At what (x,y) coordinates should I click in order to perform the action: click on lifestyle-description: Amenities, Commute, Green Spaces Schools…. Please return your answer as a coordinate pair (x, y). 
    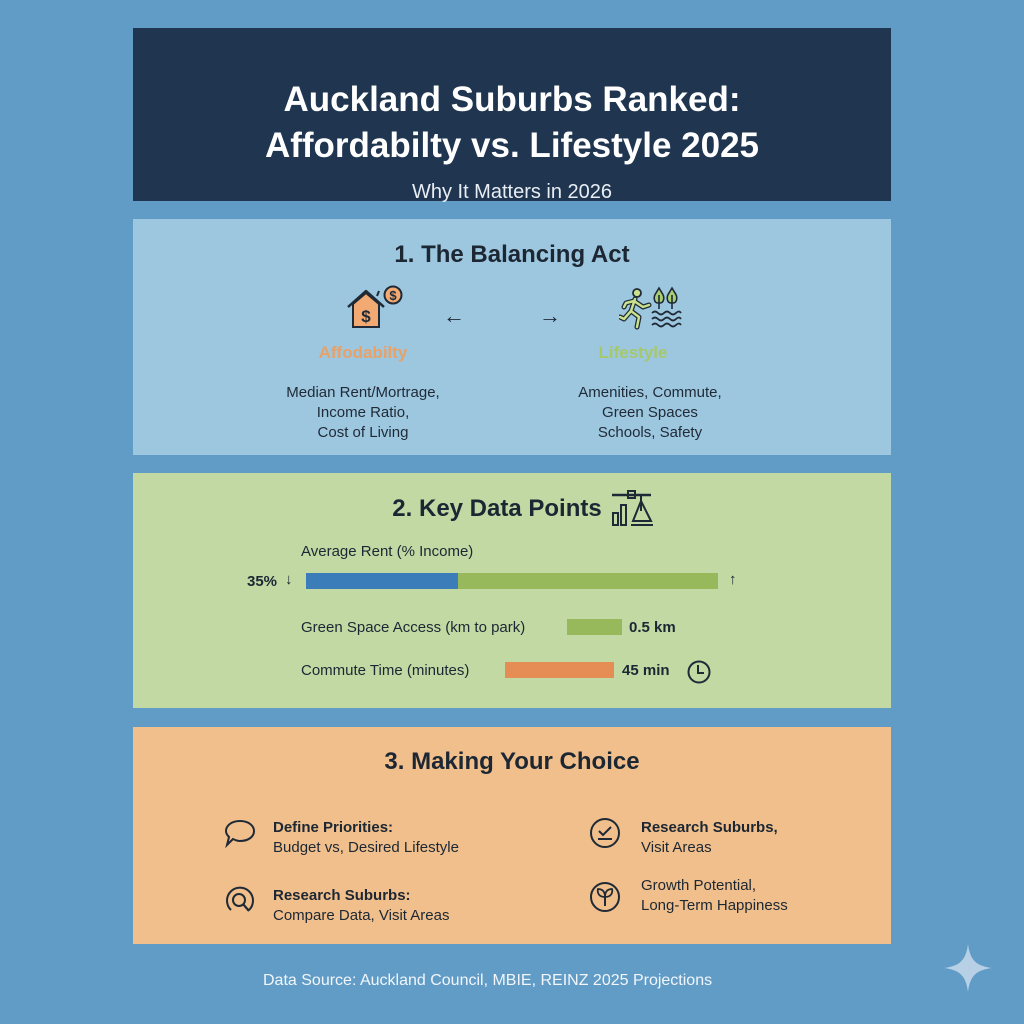
    Looking at the image, I should click on (650, 412).